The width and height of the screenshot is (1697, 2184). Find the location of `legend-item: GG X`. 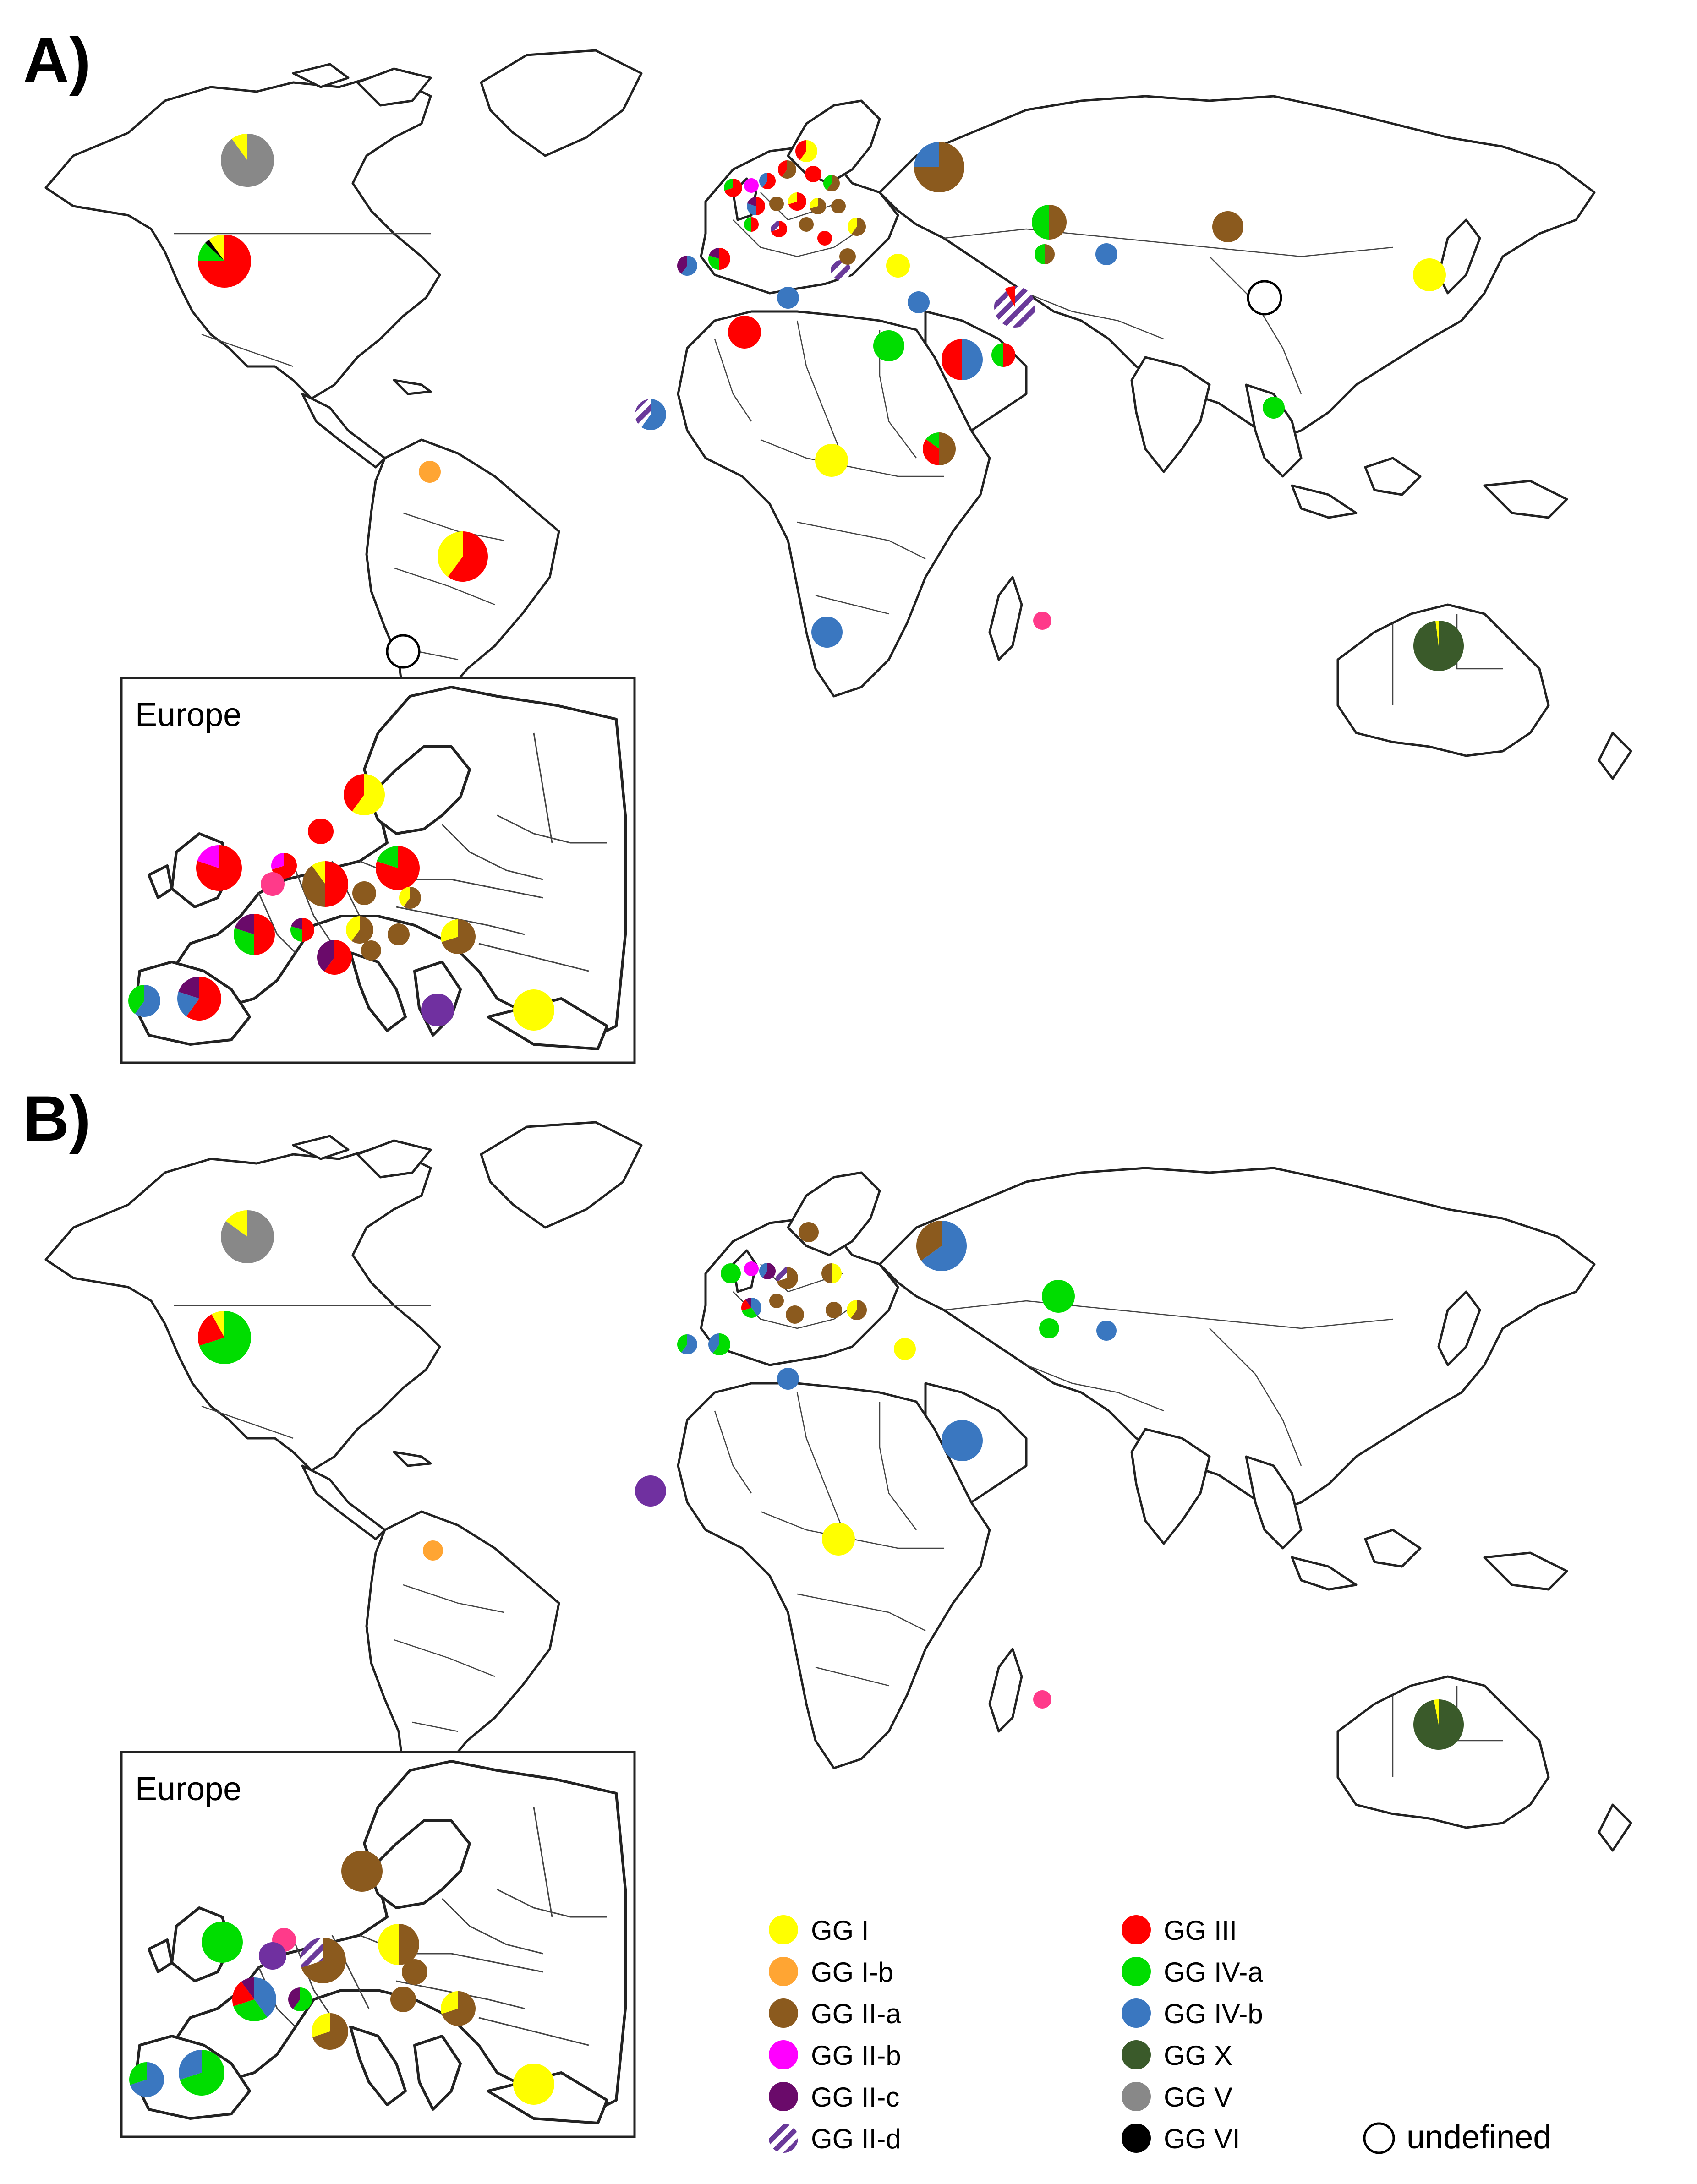

legend-item: GG X is located at coordinates (1177, 2055).